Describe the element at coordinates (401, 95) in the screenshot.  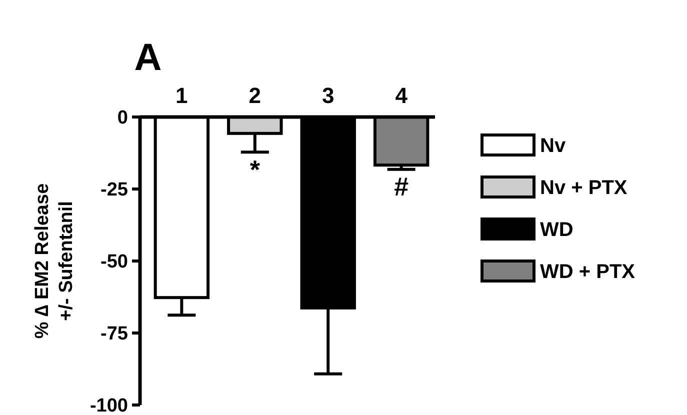
I see `x-tick-label: 4` at that location.